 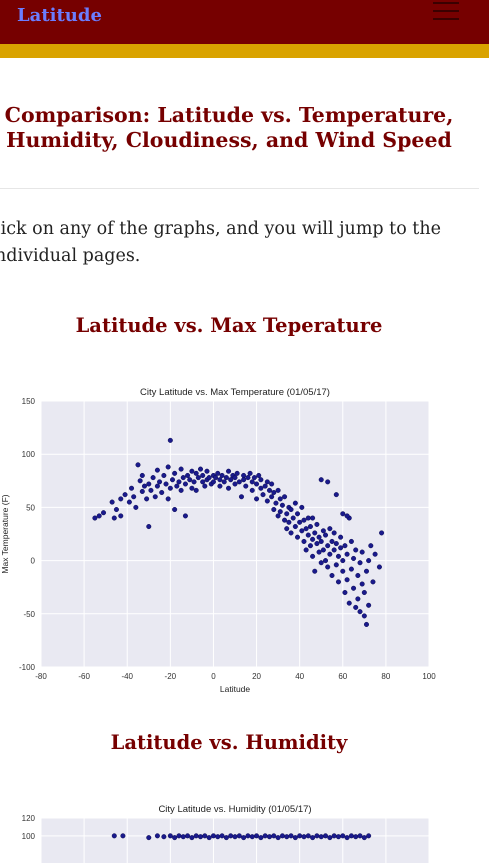 I want to click on x-tick-label: 60, so click(x=342, y=676).